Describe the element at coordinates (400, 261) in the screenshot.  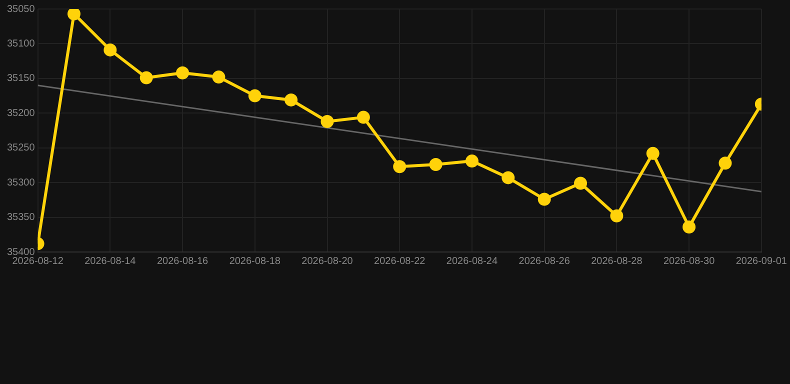
I see `x-tick-label: 2026-08-22` at that location.